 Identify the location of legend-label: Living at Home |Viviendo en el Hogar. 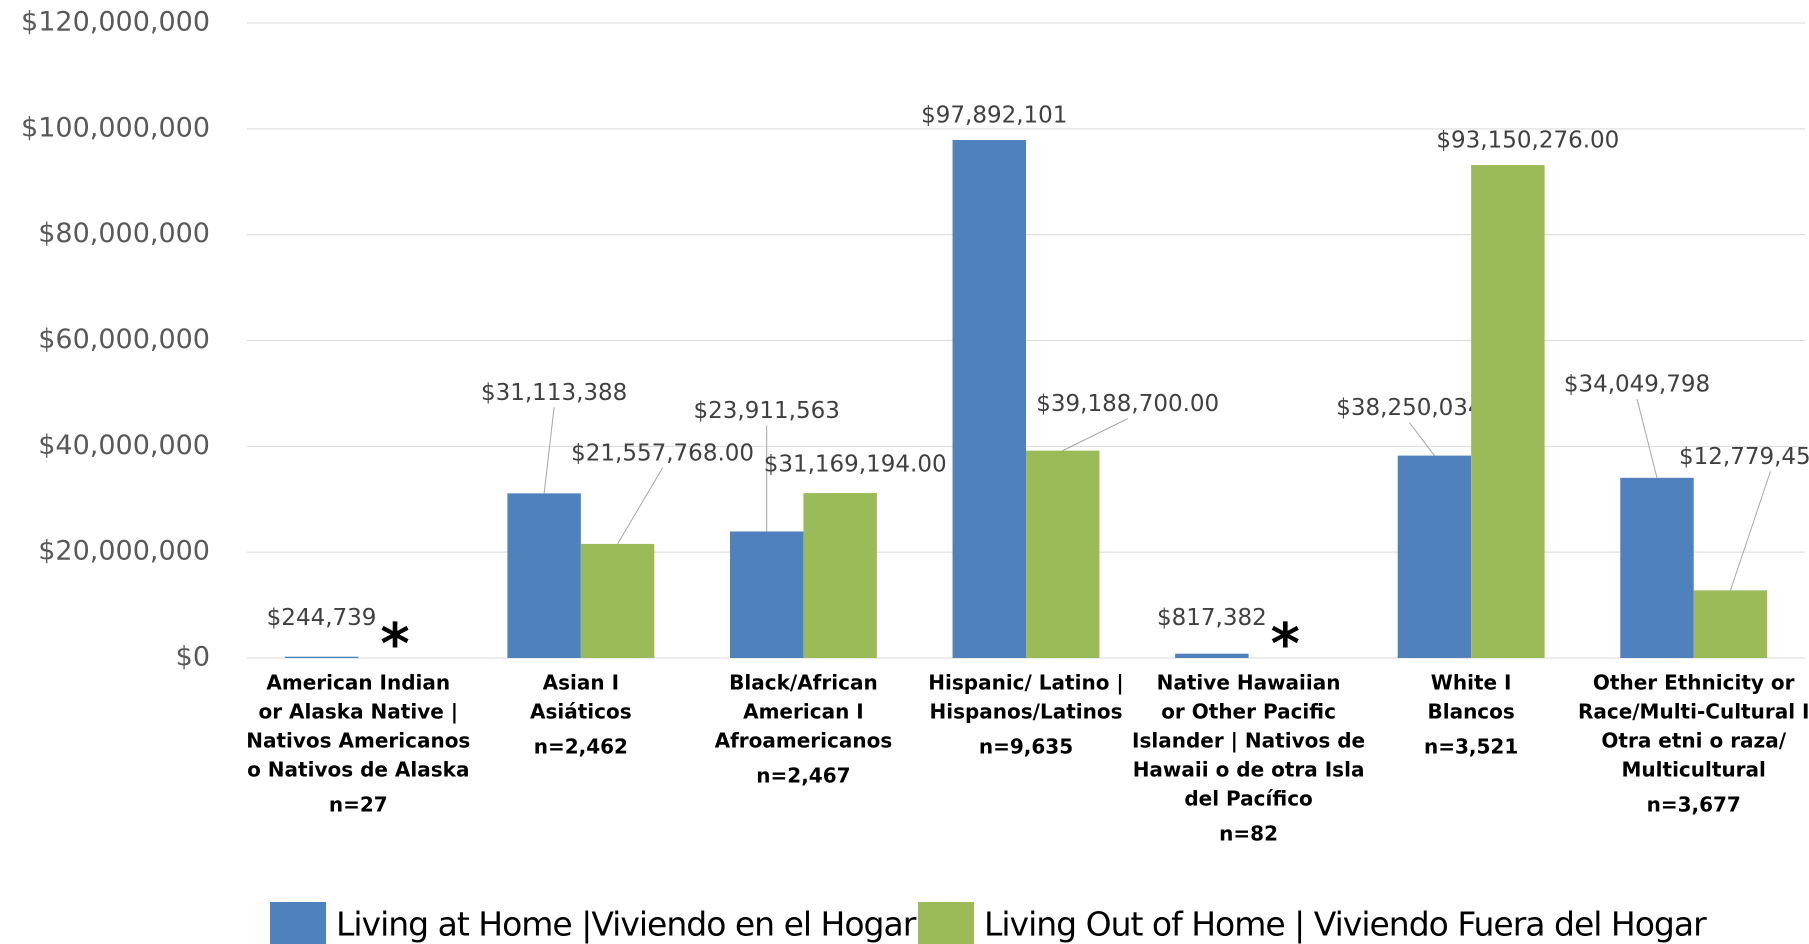
(626, 924).